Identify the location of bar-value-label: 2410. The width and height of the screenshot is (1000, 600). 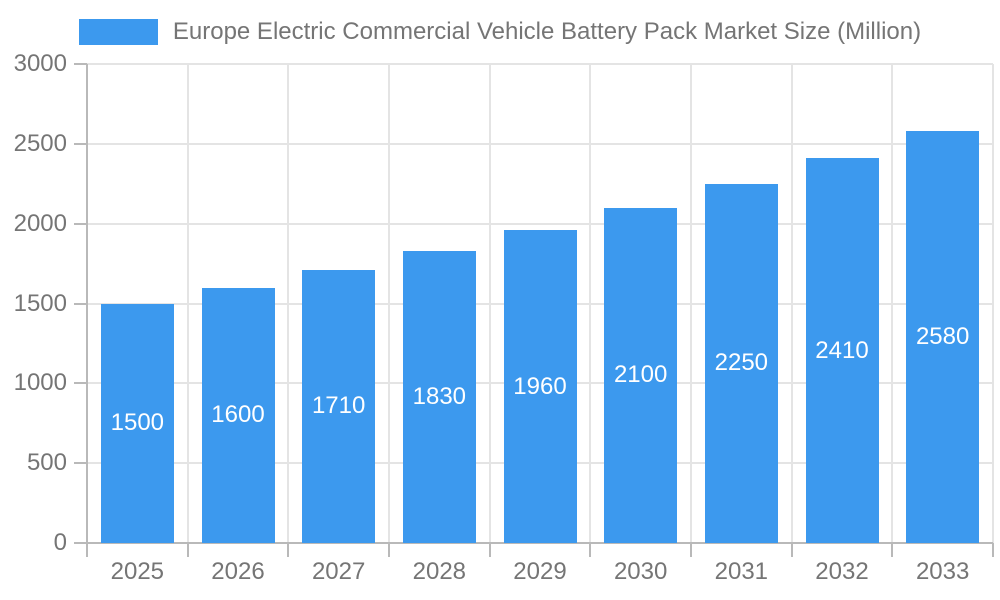
(842, 350).